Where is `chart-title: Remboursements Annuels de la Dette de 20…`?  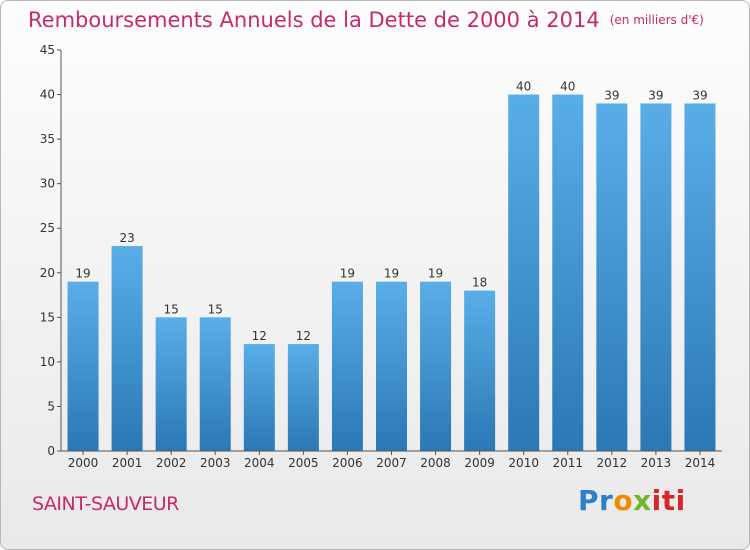 chart-title: Remboursements Annuels de la Dette de 20… is located at coordinates (366, 20).